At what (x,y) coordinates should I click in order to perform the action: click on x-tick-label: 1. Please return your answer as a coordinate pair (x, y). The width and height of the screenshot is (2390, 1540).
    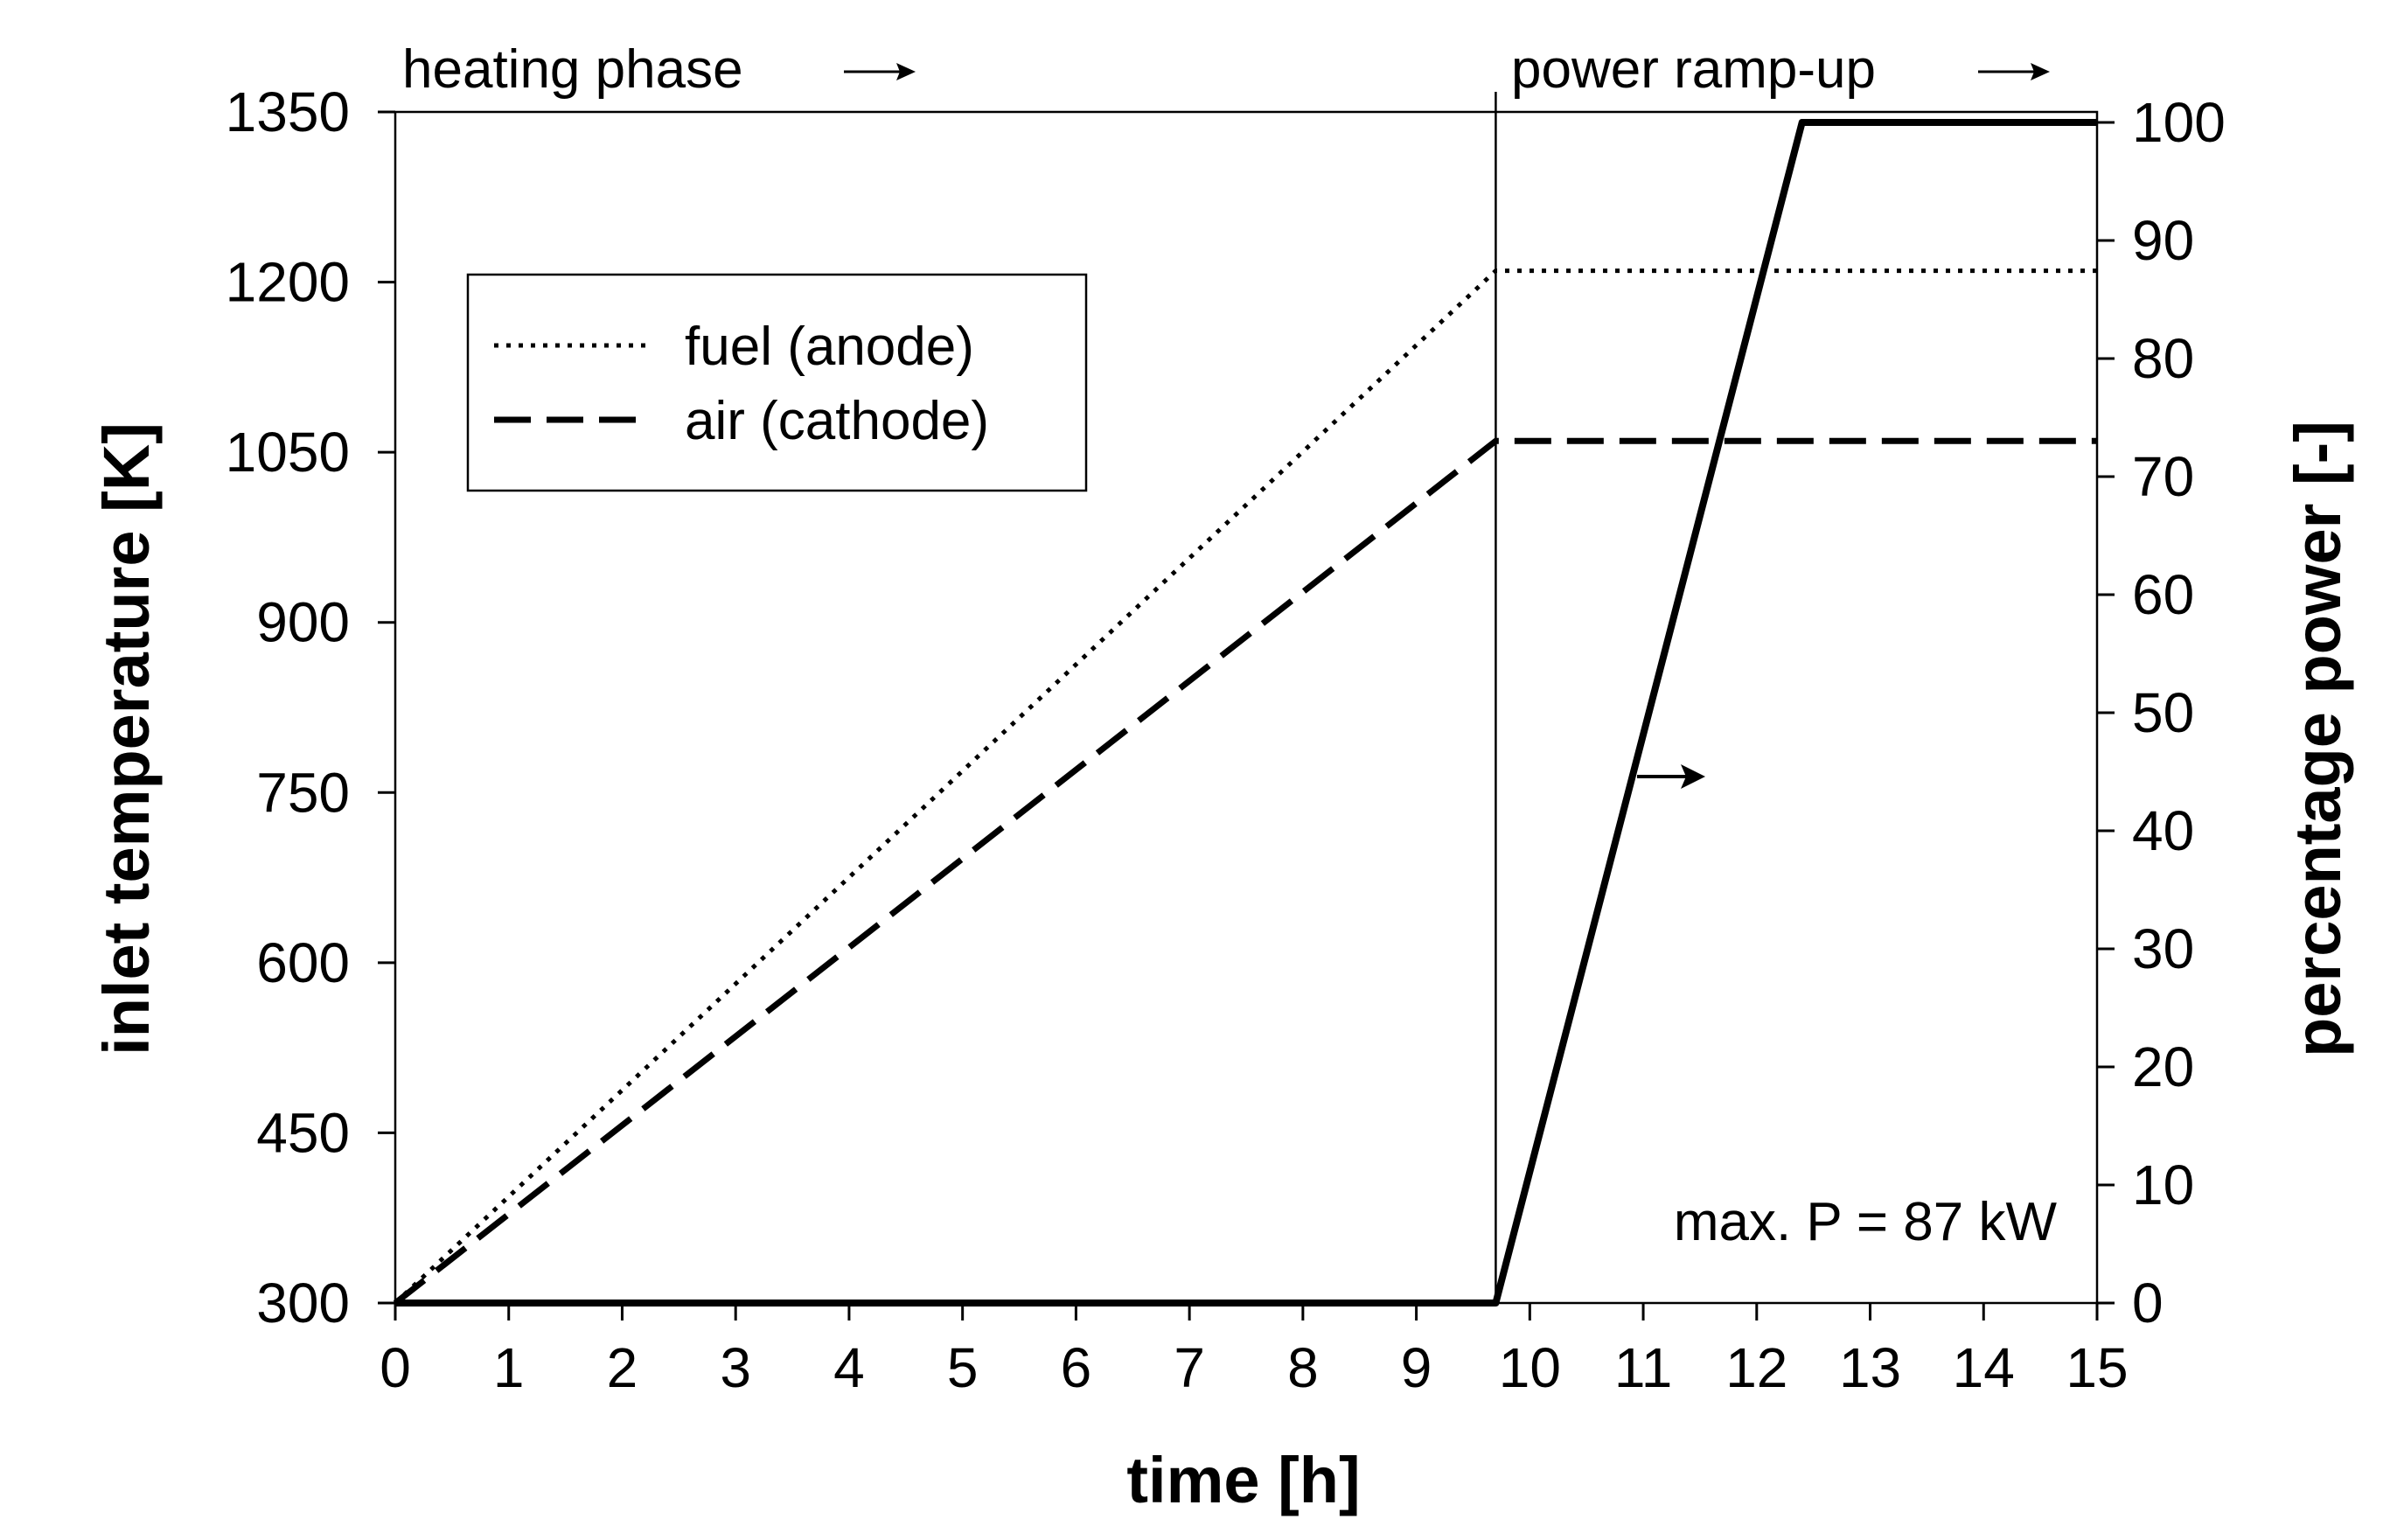
    Looking at the image, I should click on (509, 1368).